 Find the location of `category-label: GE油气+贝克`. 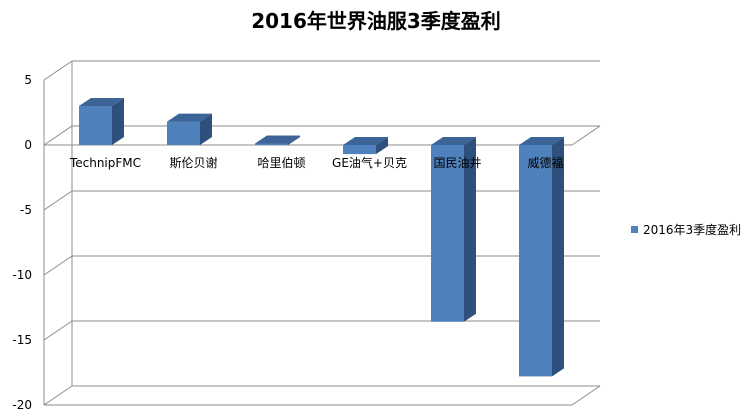

category-label: GE油气+贝克 is located at coordinates (369, 162).